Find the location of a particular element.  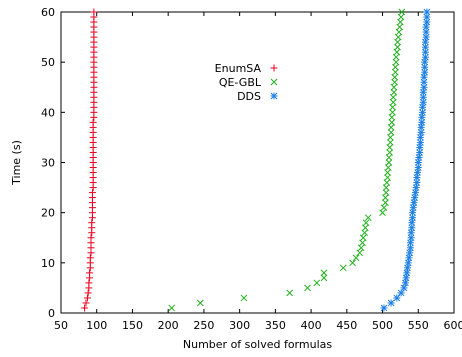

series-dds is located at coordinates (405, 160).